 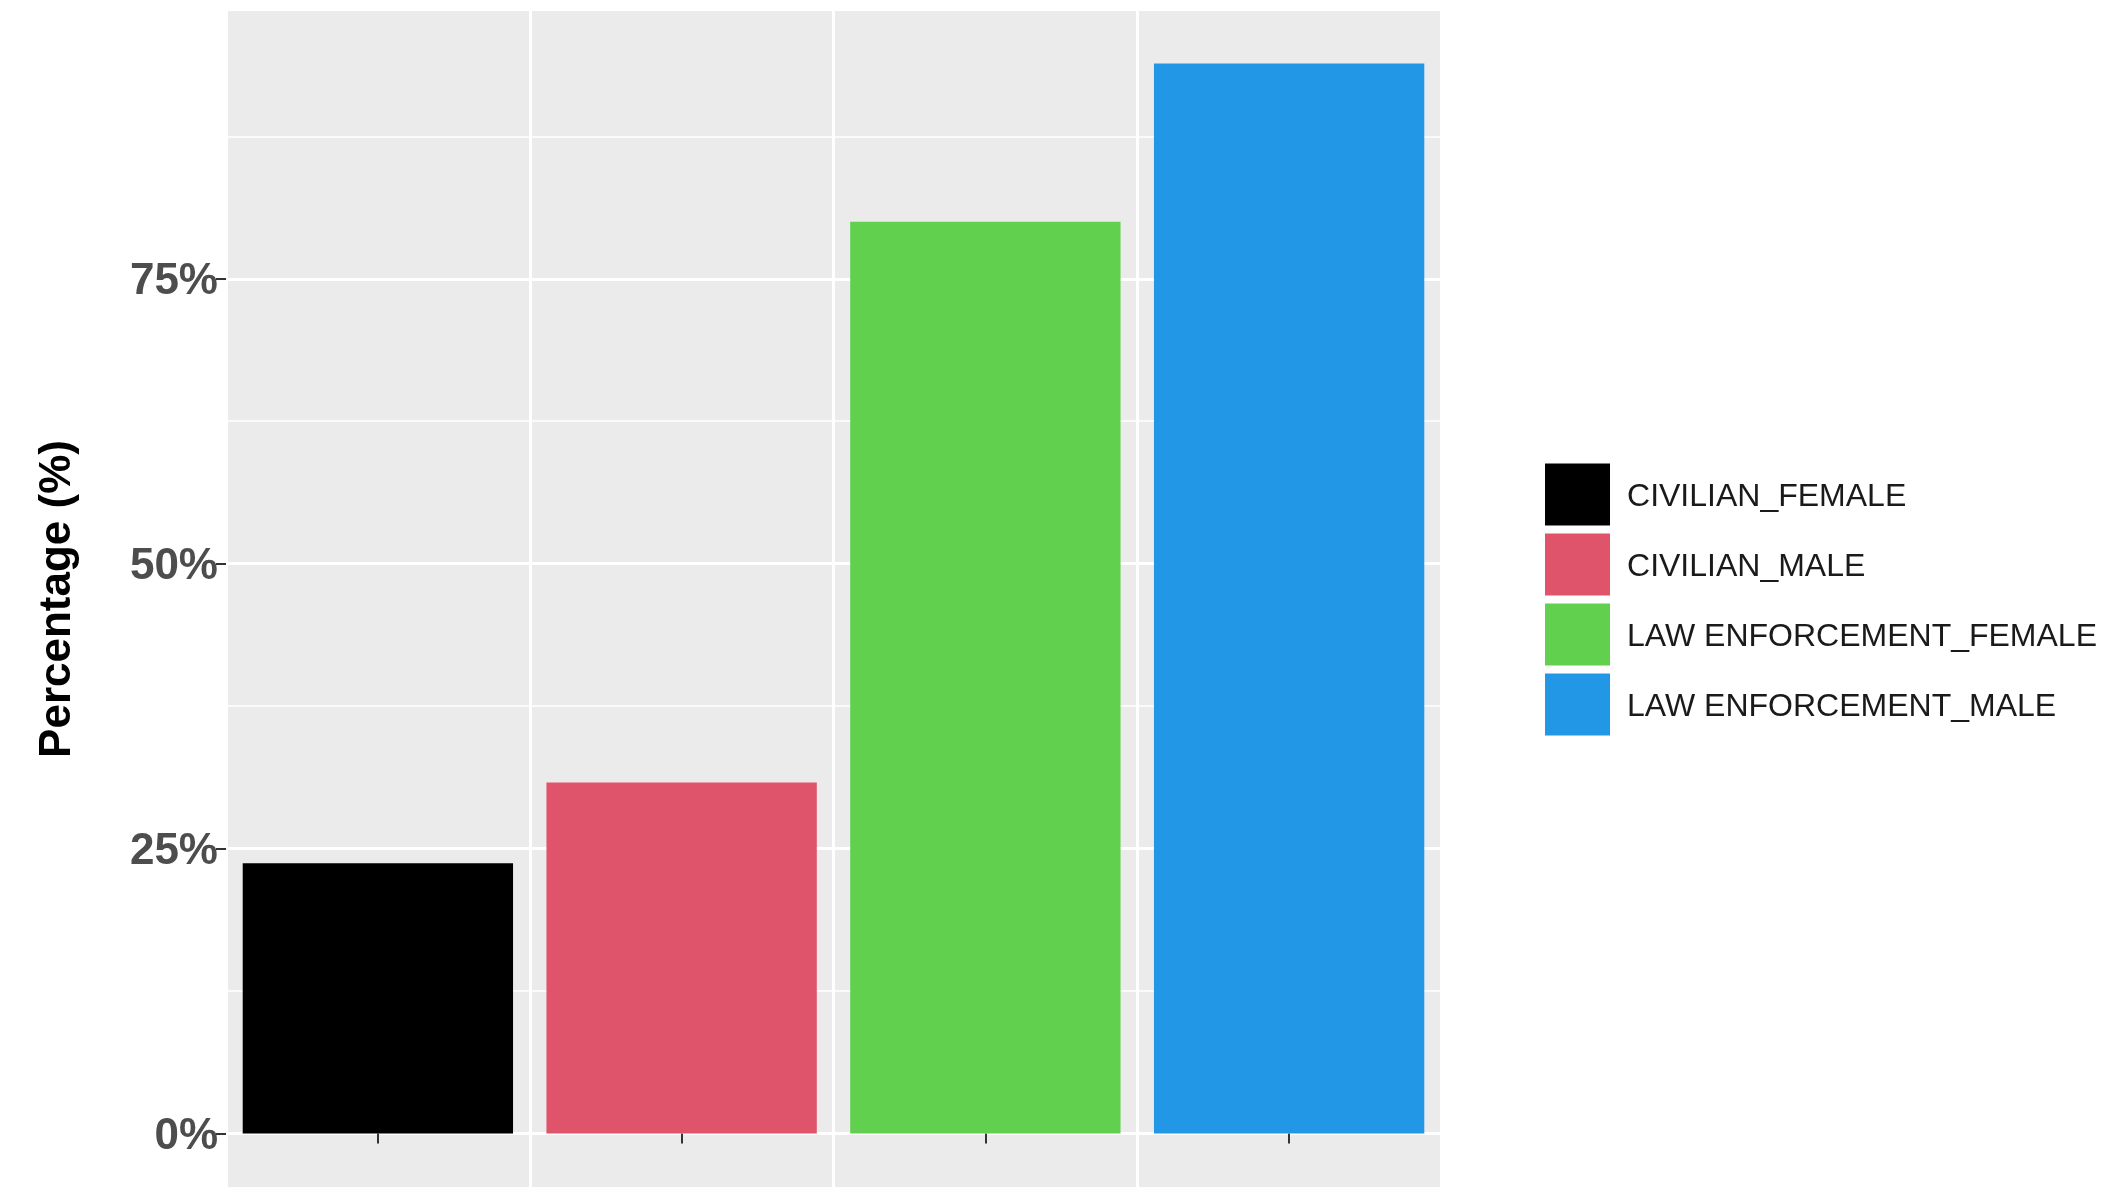 What do you see at coordinates (1746, 564) in the screenshot?
I see `legend-label: CIVILIAN_MALE` at bounding box center [1746, 564].